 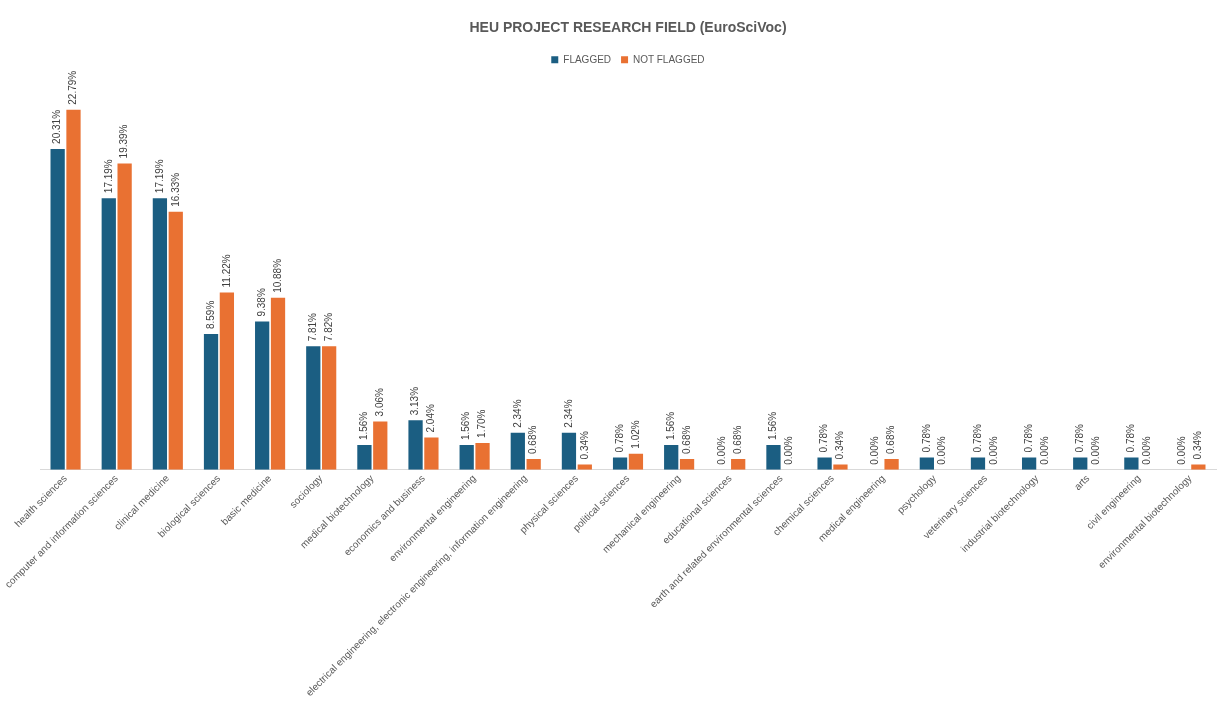 I want to click on data-label: 22.79%, so click(x=73, y=87).